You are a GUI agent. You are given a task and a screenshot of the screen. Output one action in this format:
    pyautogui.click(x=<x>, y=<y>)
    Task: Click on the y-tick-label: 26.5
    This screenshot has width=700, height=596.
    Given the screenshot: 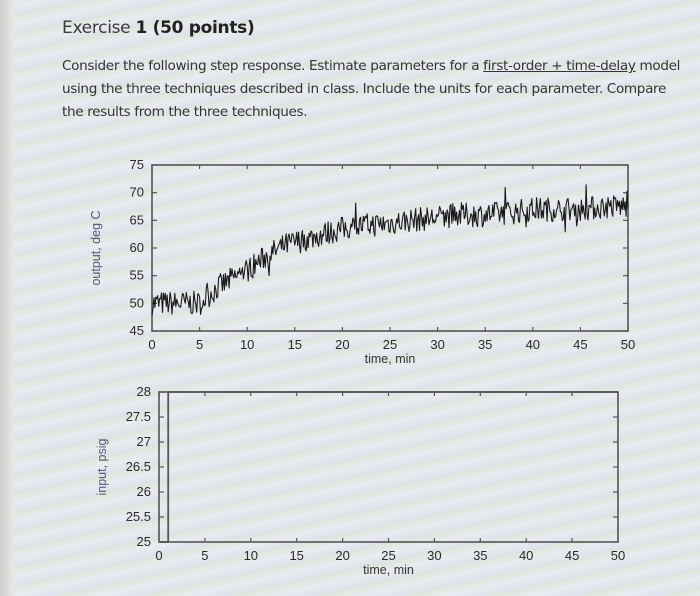 What is the action you would take?
    pyautogui.click(x=138, y=466)
    